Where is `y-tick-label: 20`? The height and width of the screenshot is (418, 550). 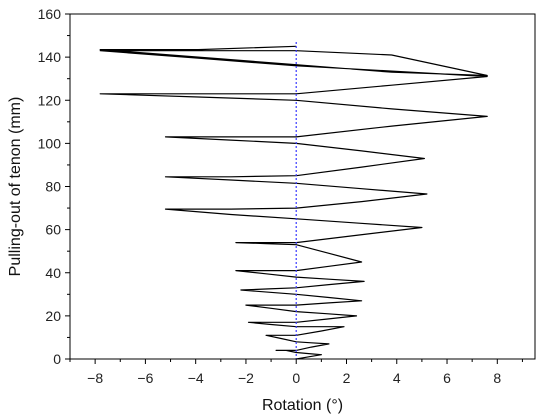 y-tick-label: 20 is located at coordinates (53, 316).